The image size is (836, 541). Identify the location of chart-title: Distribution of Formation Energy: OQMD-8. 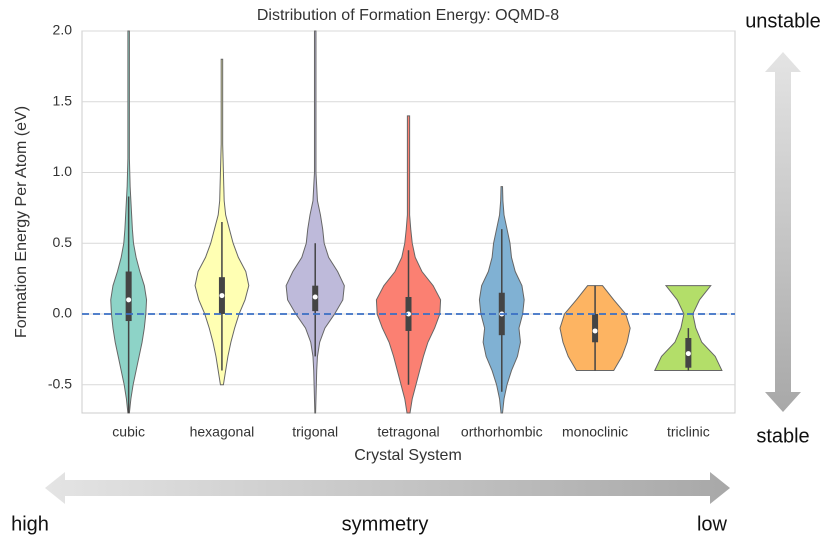
(408, 15).